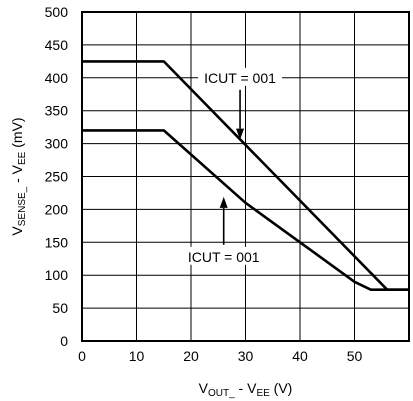 Image resolution: width=413 pixels, height=401 pixels. I want to click on y-tick-label: 250, so click(57, 177).